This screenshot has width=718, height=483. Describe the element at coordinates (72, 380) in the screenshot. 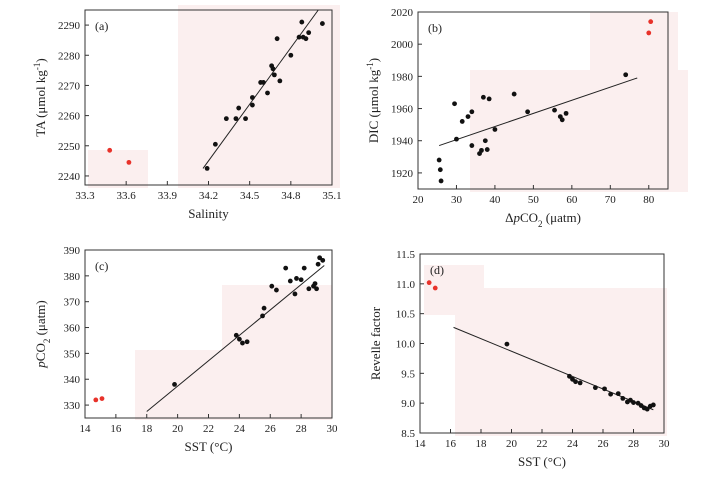

I see `y-tick-label: 340` at that location.